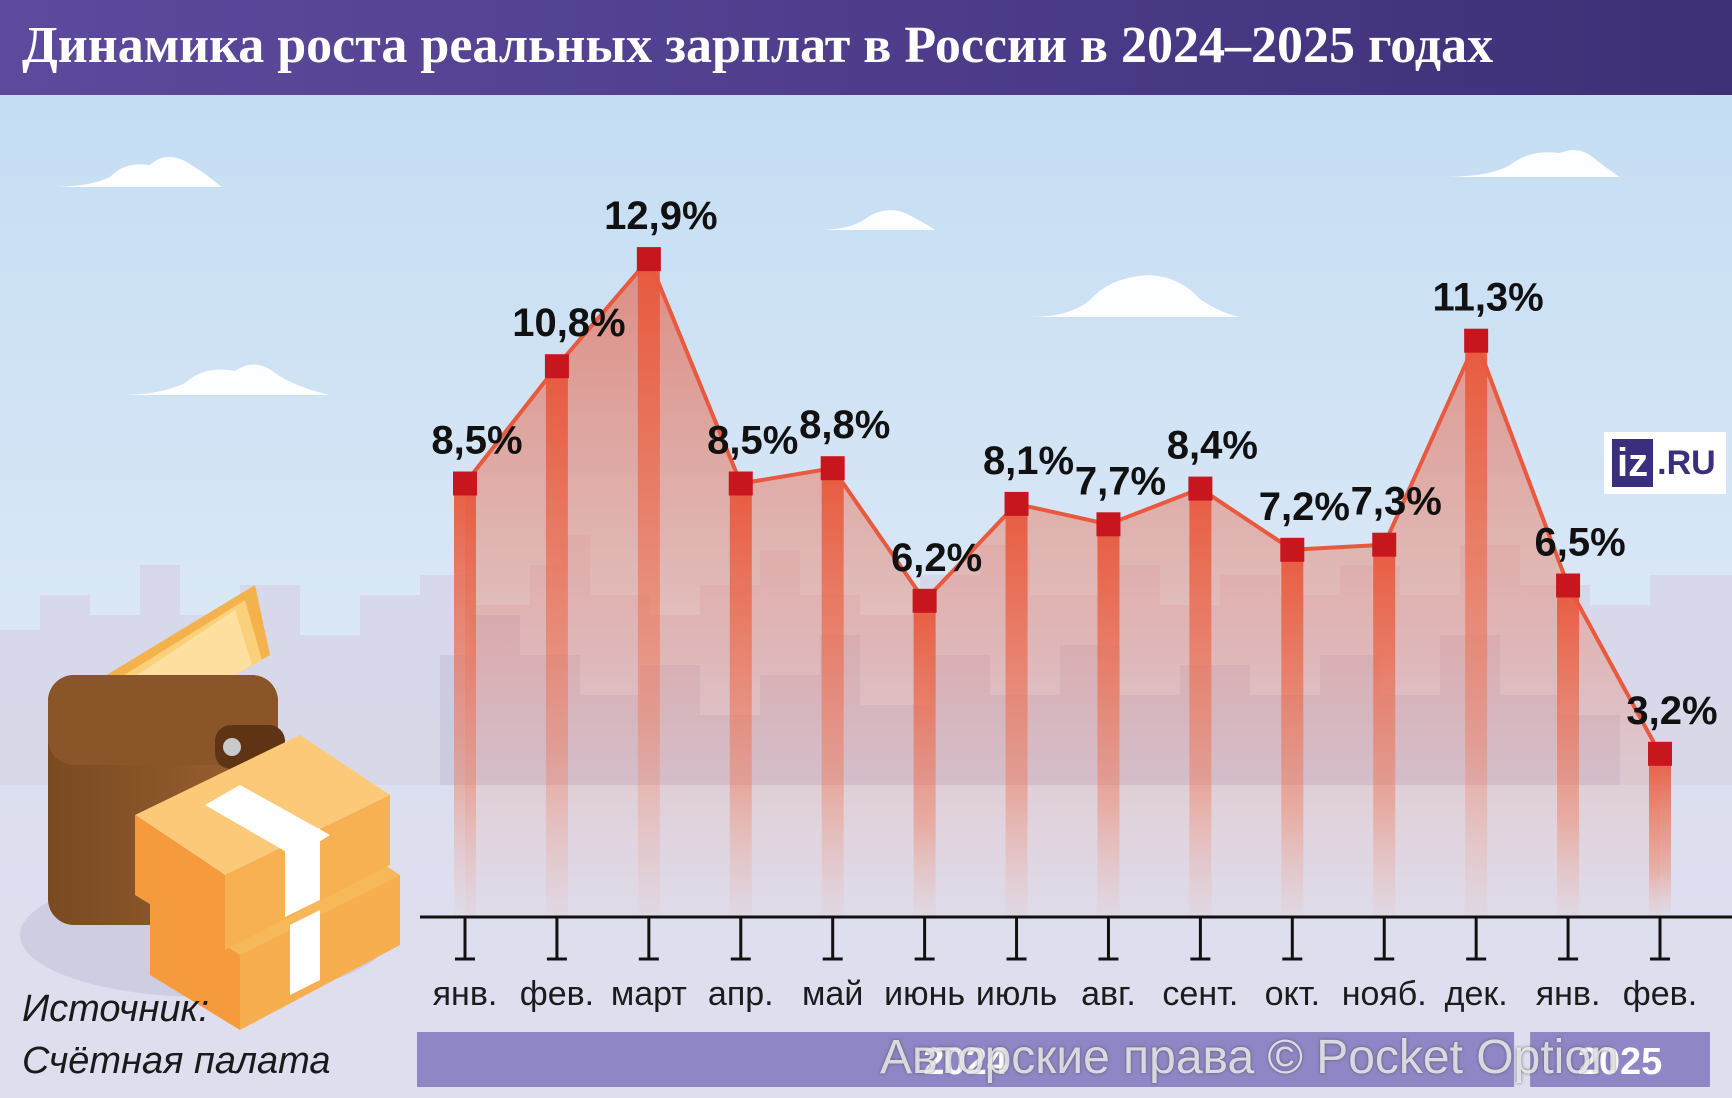 The height and width of the screenshot is (1098, 1732). I want to click on value-label-10: 7,2%, so click(1304, 507).